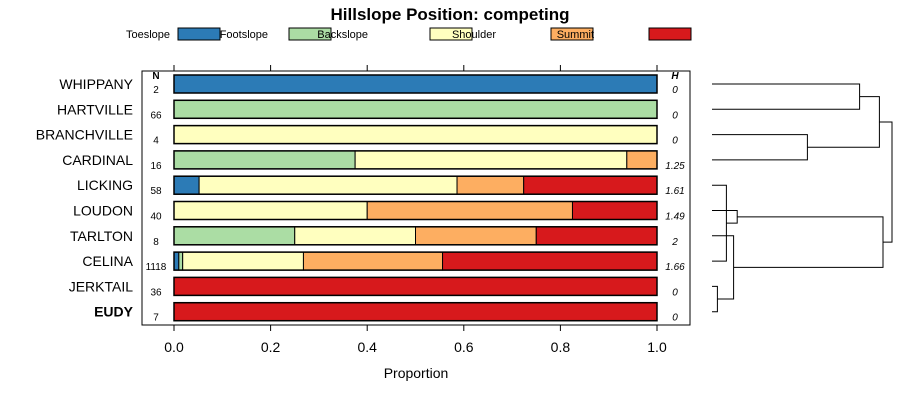 This screenshot has height=400, width=900. Describe the element at coordinates (342, 35) in the screenshot. I see `legend-label-backslope: Backslope` at that location.